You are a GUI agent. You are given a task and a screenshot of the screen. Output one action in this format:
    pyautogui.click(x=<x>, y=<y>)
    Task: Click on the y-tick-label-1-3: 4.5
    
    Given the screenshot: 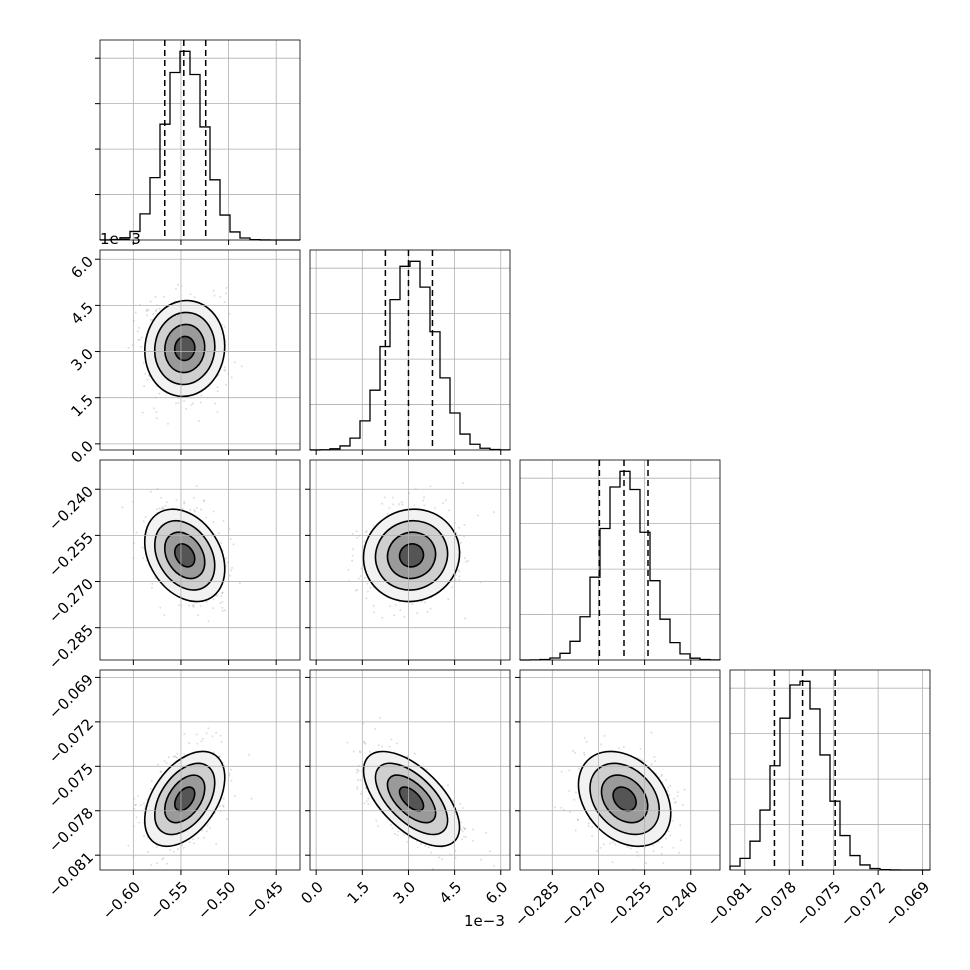 What is the action you would take?
    pyautogui.click(x=82, y=314)
    